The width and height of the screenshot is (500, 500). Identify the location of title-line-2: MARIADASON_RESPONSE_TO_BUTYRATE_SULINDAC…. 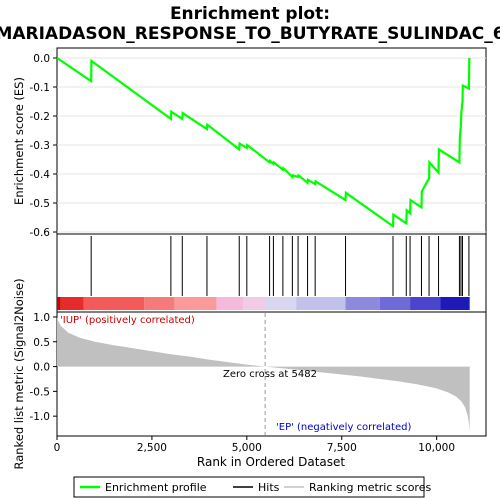
(250, 34).